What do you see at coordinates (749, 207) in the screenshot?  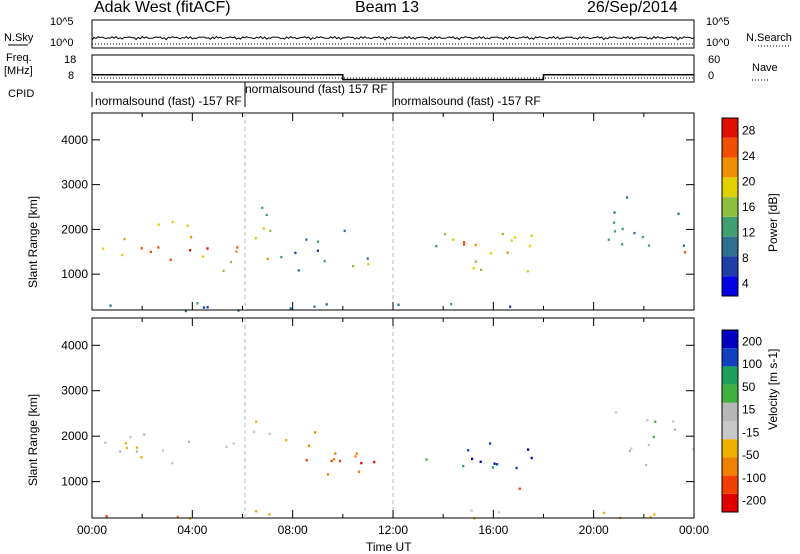 I see `power-colorbar-tick: 16` at bounding box center [749, 207].